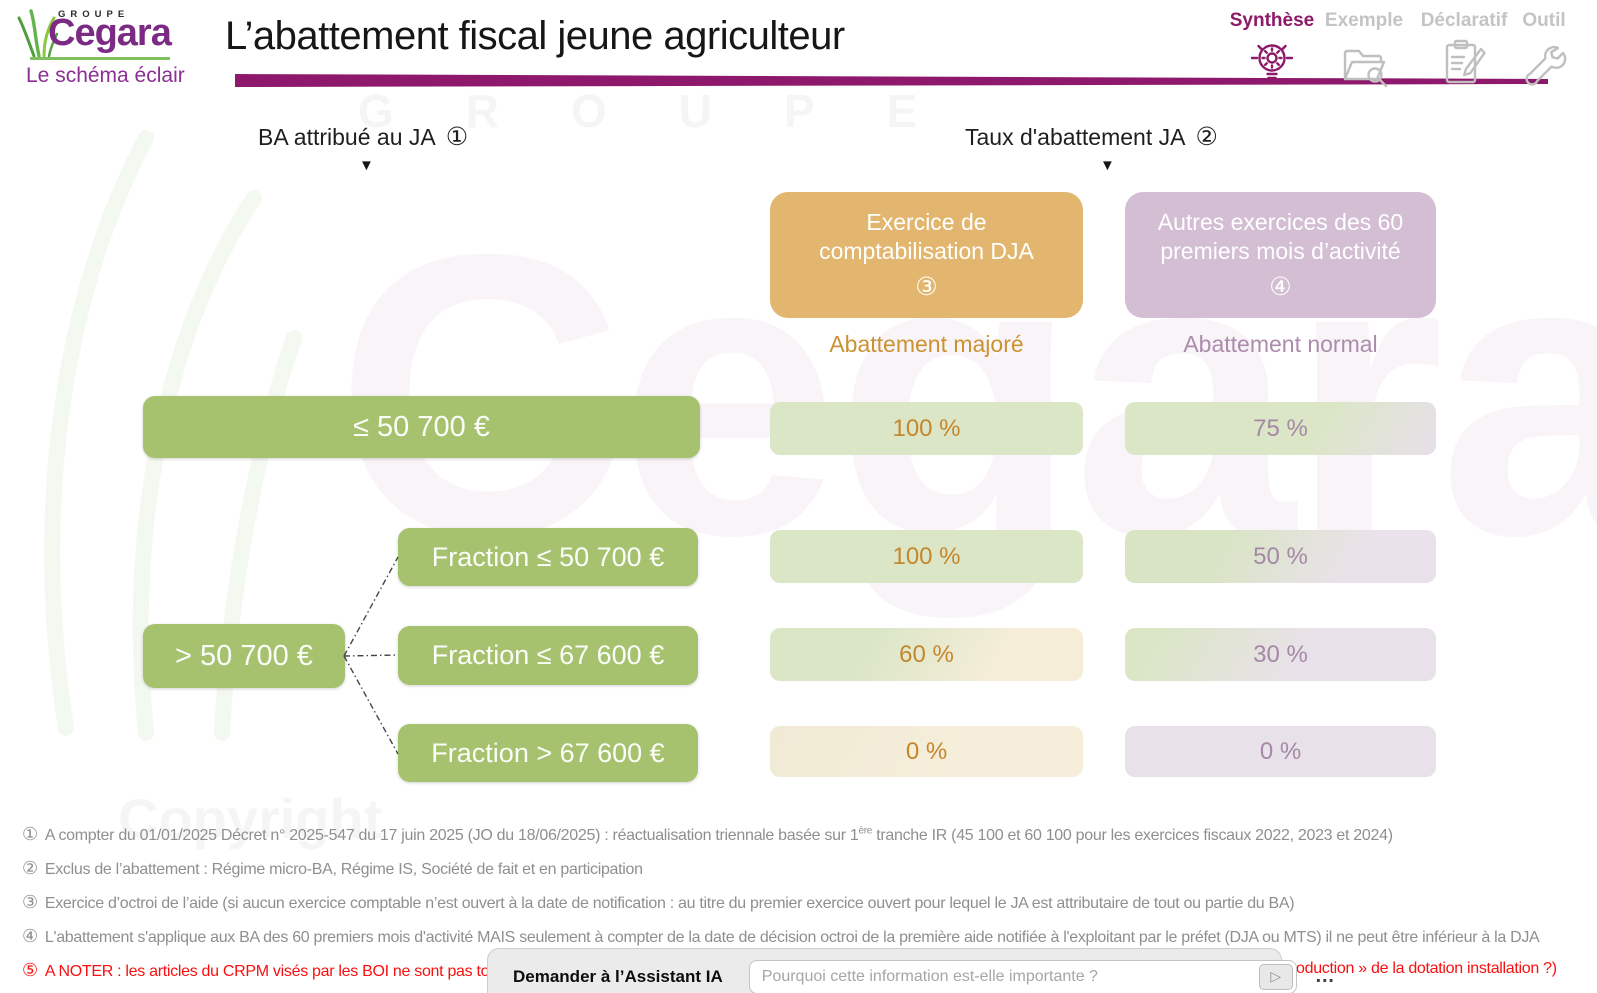  Describe the element at coordinates (1272, 20) in the screenshot. I see `tab-synthese-label: Synthèse` at that location.